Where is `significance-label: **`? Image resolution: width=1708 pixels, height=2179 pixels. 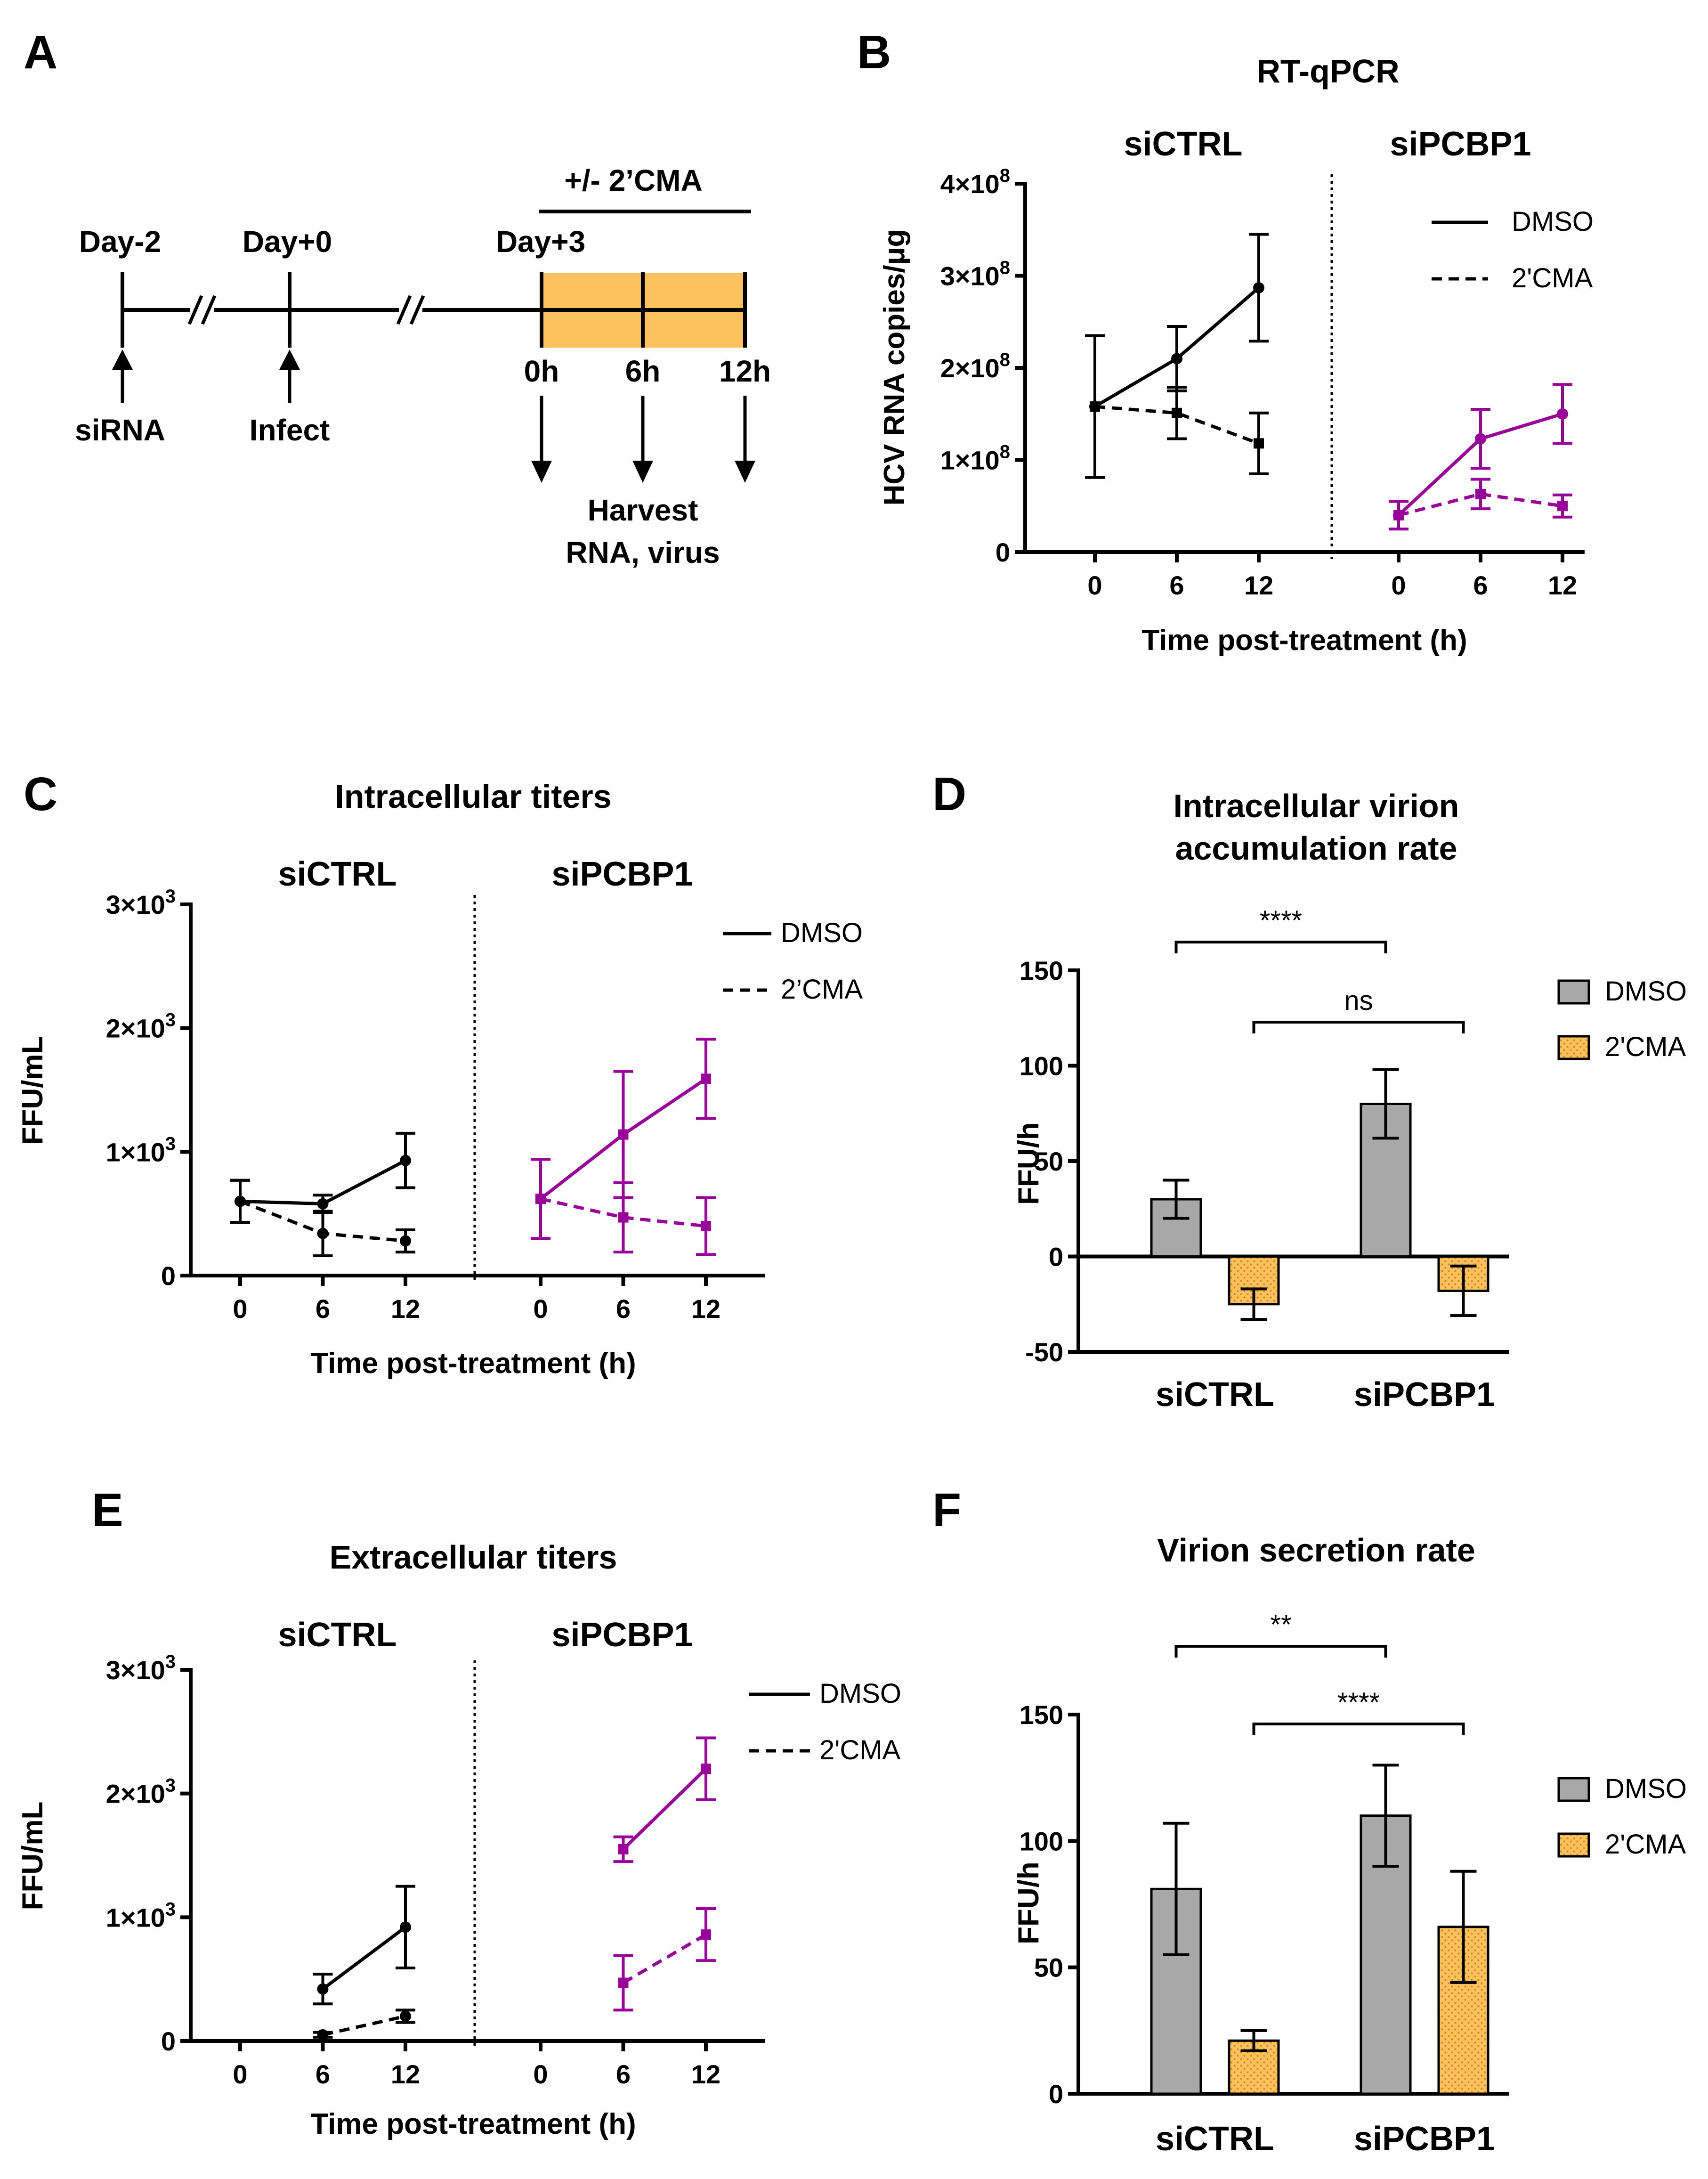
significance-label: ** is located at coordinates (1280, 1625).